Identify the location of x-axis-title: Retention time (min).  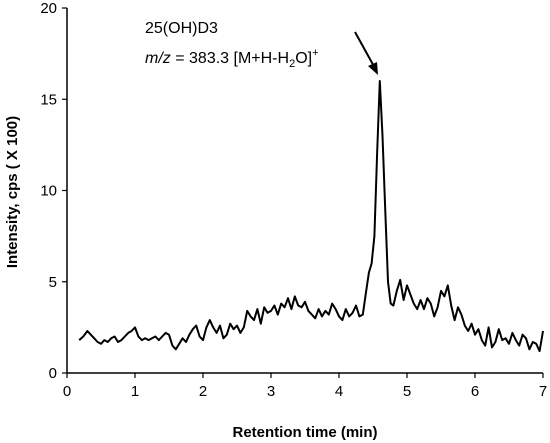
(305, 432).